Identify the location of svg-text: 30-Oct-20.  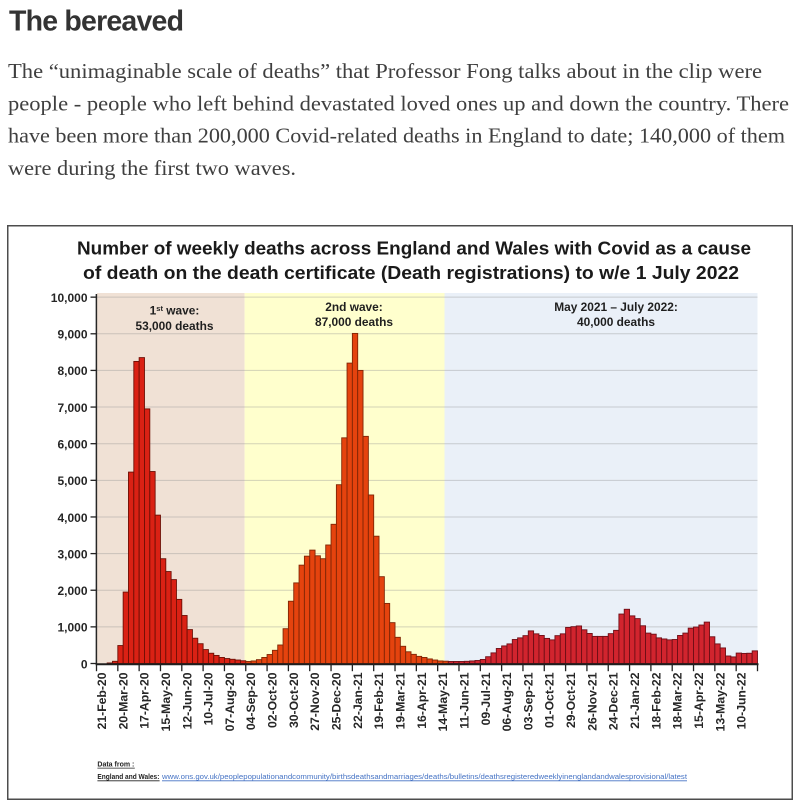
(294, 700).